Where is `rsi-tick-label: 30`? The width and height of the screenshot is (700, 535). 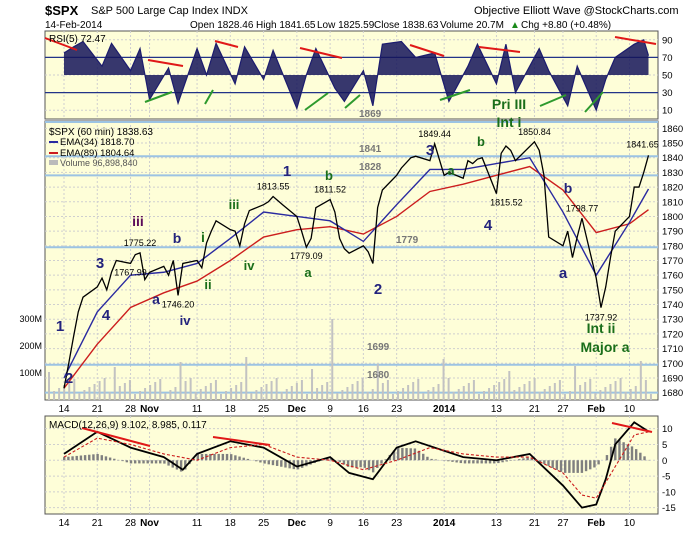
rsi-tick-label: 30 is located at coordinates (667, 93).